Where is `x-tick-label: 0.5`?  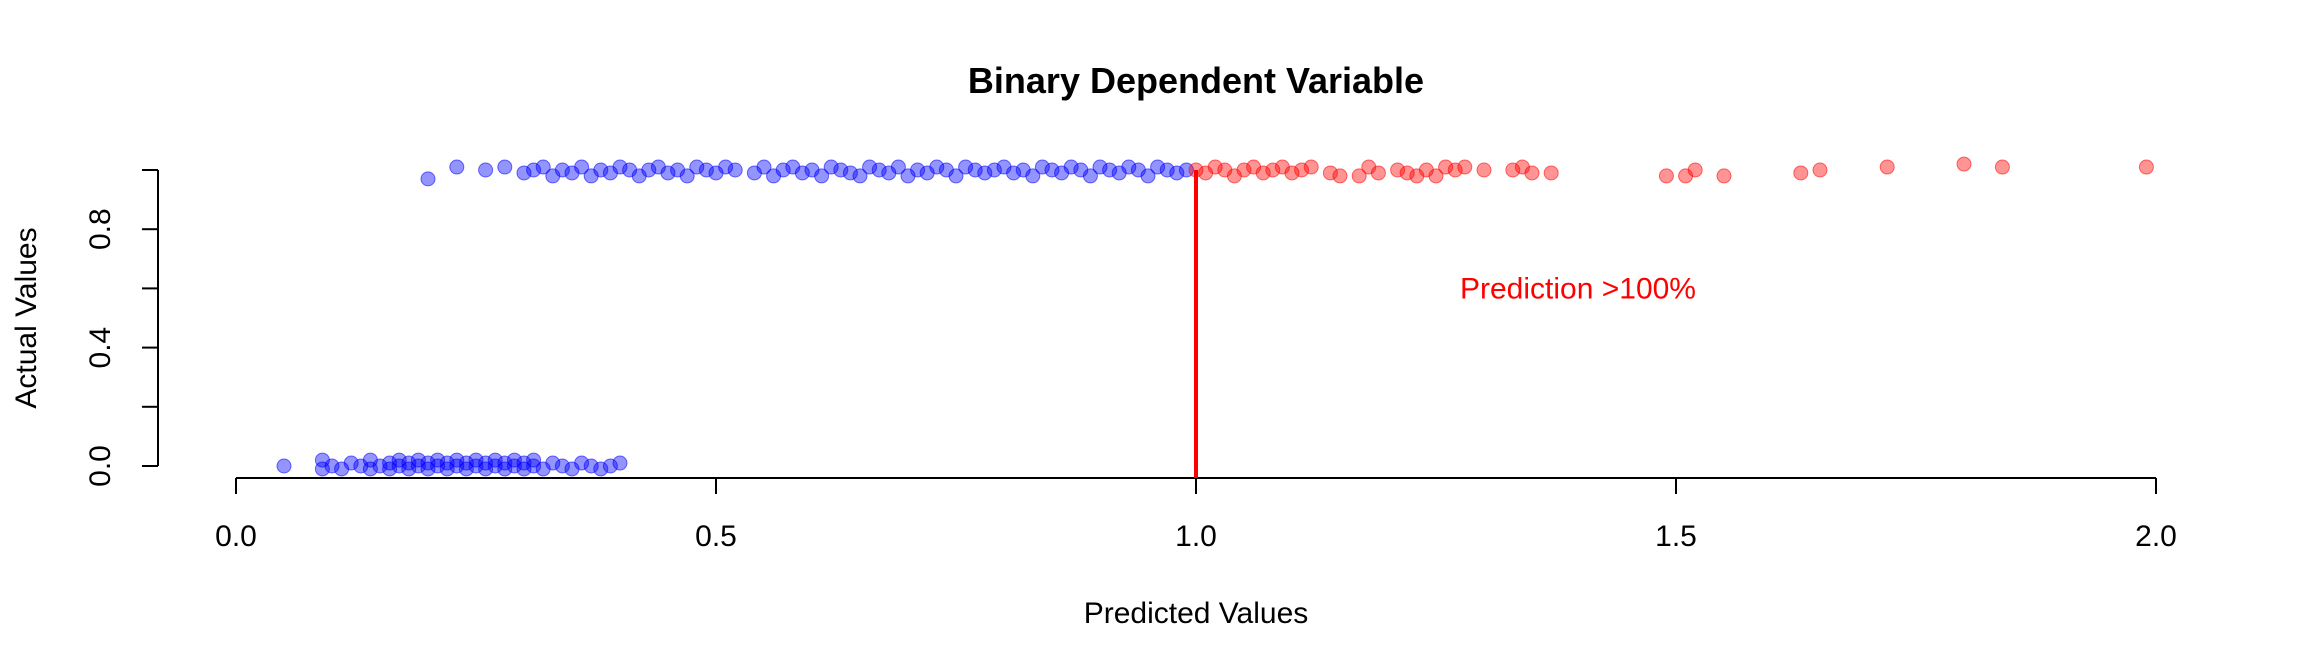 x-tick-label: 0.5 is located at coordinates (716, 536).